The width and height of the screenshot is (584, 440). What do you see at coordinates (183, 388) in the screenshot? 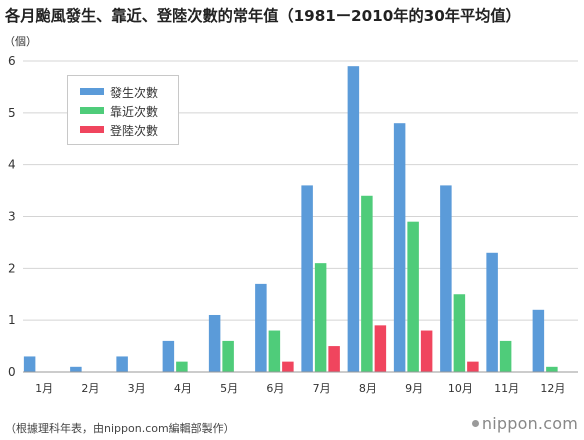
I see `x-tick-label-3: 4月` at bounding box center [183, 388].